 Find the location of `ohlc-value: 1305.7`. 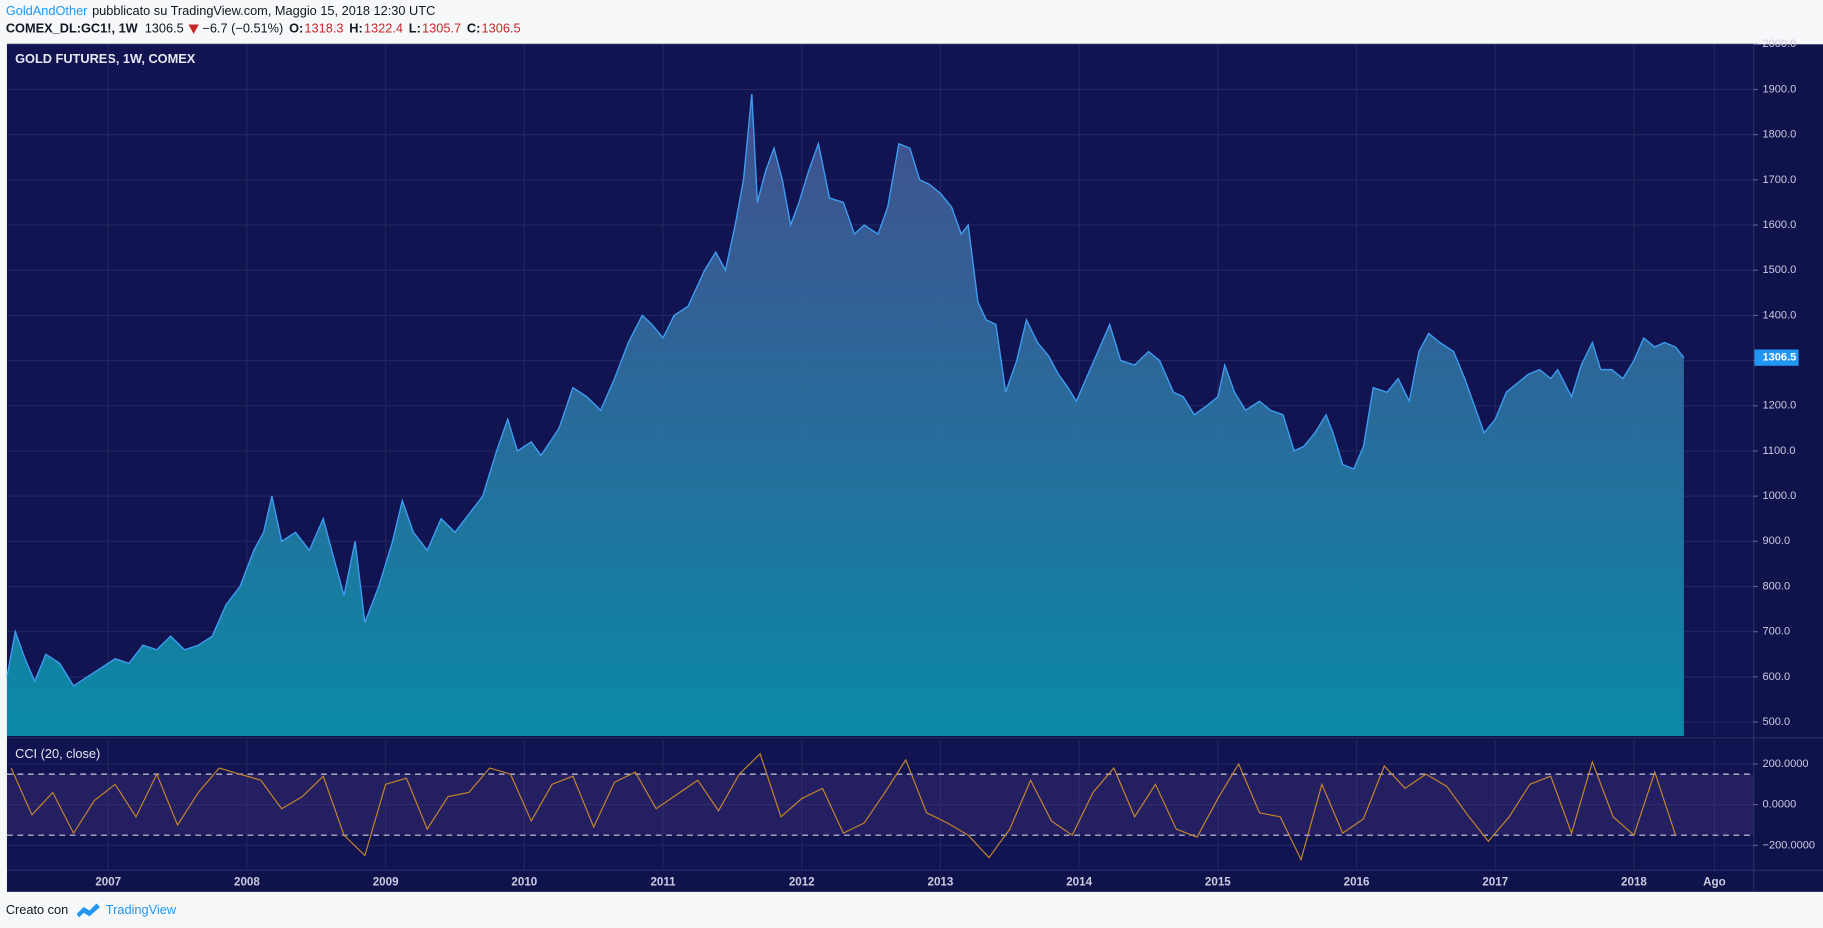

ohlc-value: 1305.7 is located at coordinates (441, 28).